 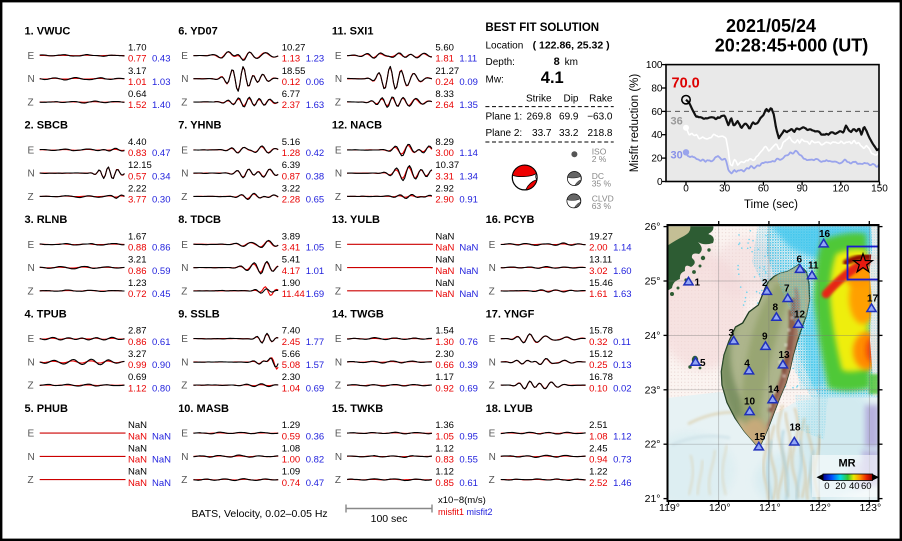 I want to click on svg-text: 0.73, so click(x=622, y=460).